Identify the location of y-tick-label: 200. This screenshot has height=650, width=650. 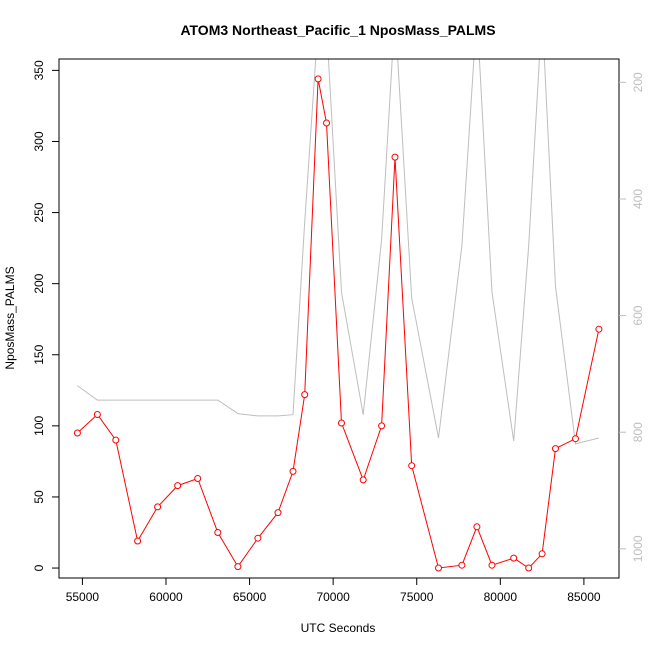
(39, 283).